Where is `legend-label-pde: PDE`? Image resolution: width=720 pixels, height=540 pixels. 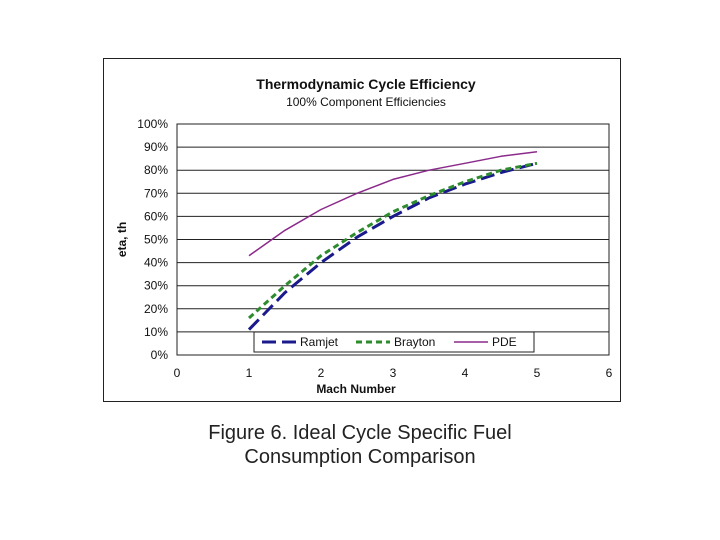 legend-label-pde: PDE is located at coordinates (504, 342).